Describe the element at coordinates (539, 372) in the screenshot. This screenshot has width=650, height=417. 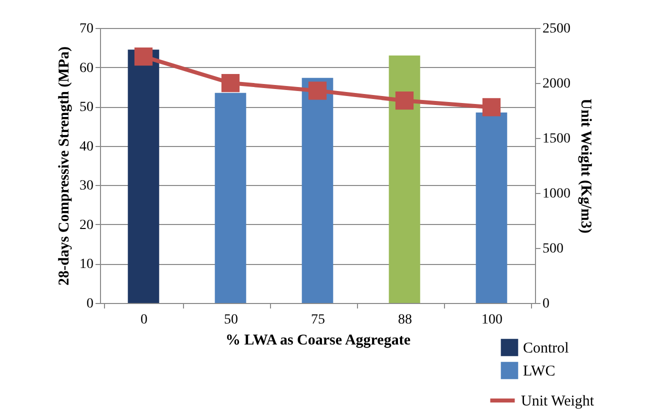
I see `legend-label: LWC` at that location.